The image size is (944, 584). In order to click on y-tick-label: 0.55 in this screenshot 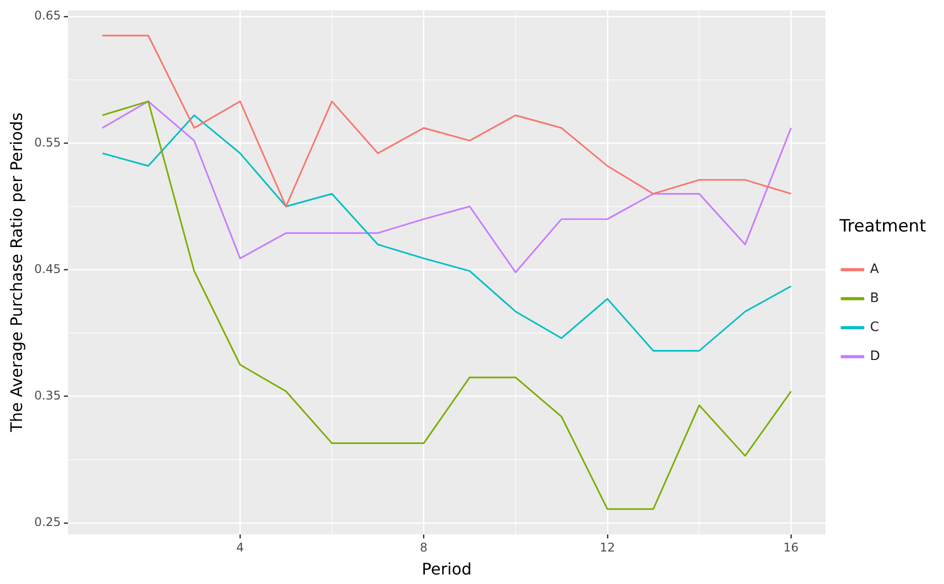, I will do `click(47, 142)`.